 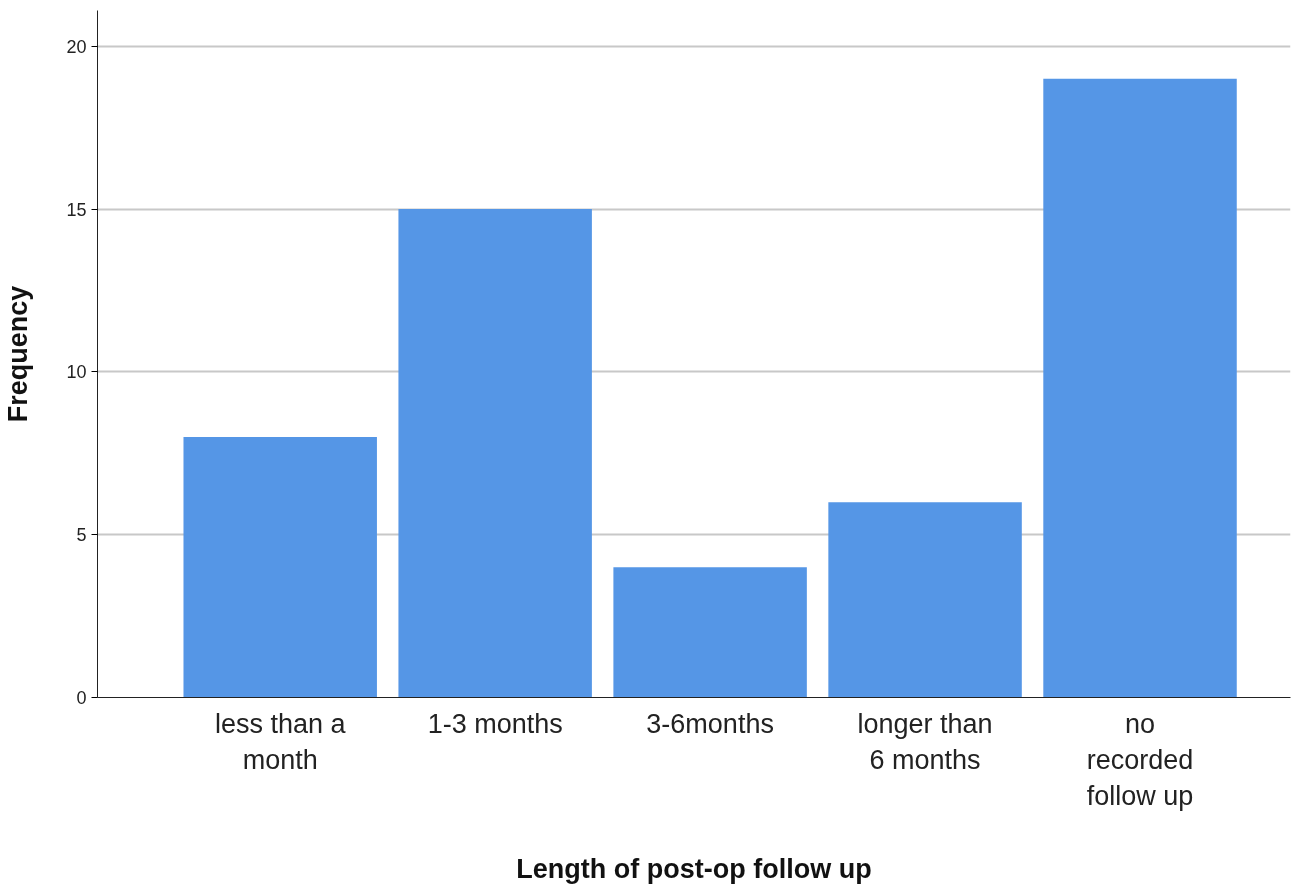 What do you see at coordinates (81, 698) in the screenshot?
I see `y-tick-label: 0` at bounding box center [81, 698].